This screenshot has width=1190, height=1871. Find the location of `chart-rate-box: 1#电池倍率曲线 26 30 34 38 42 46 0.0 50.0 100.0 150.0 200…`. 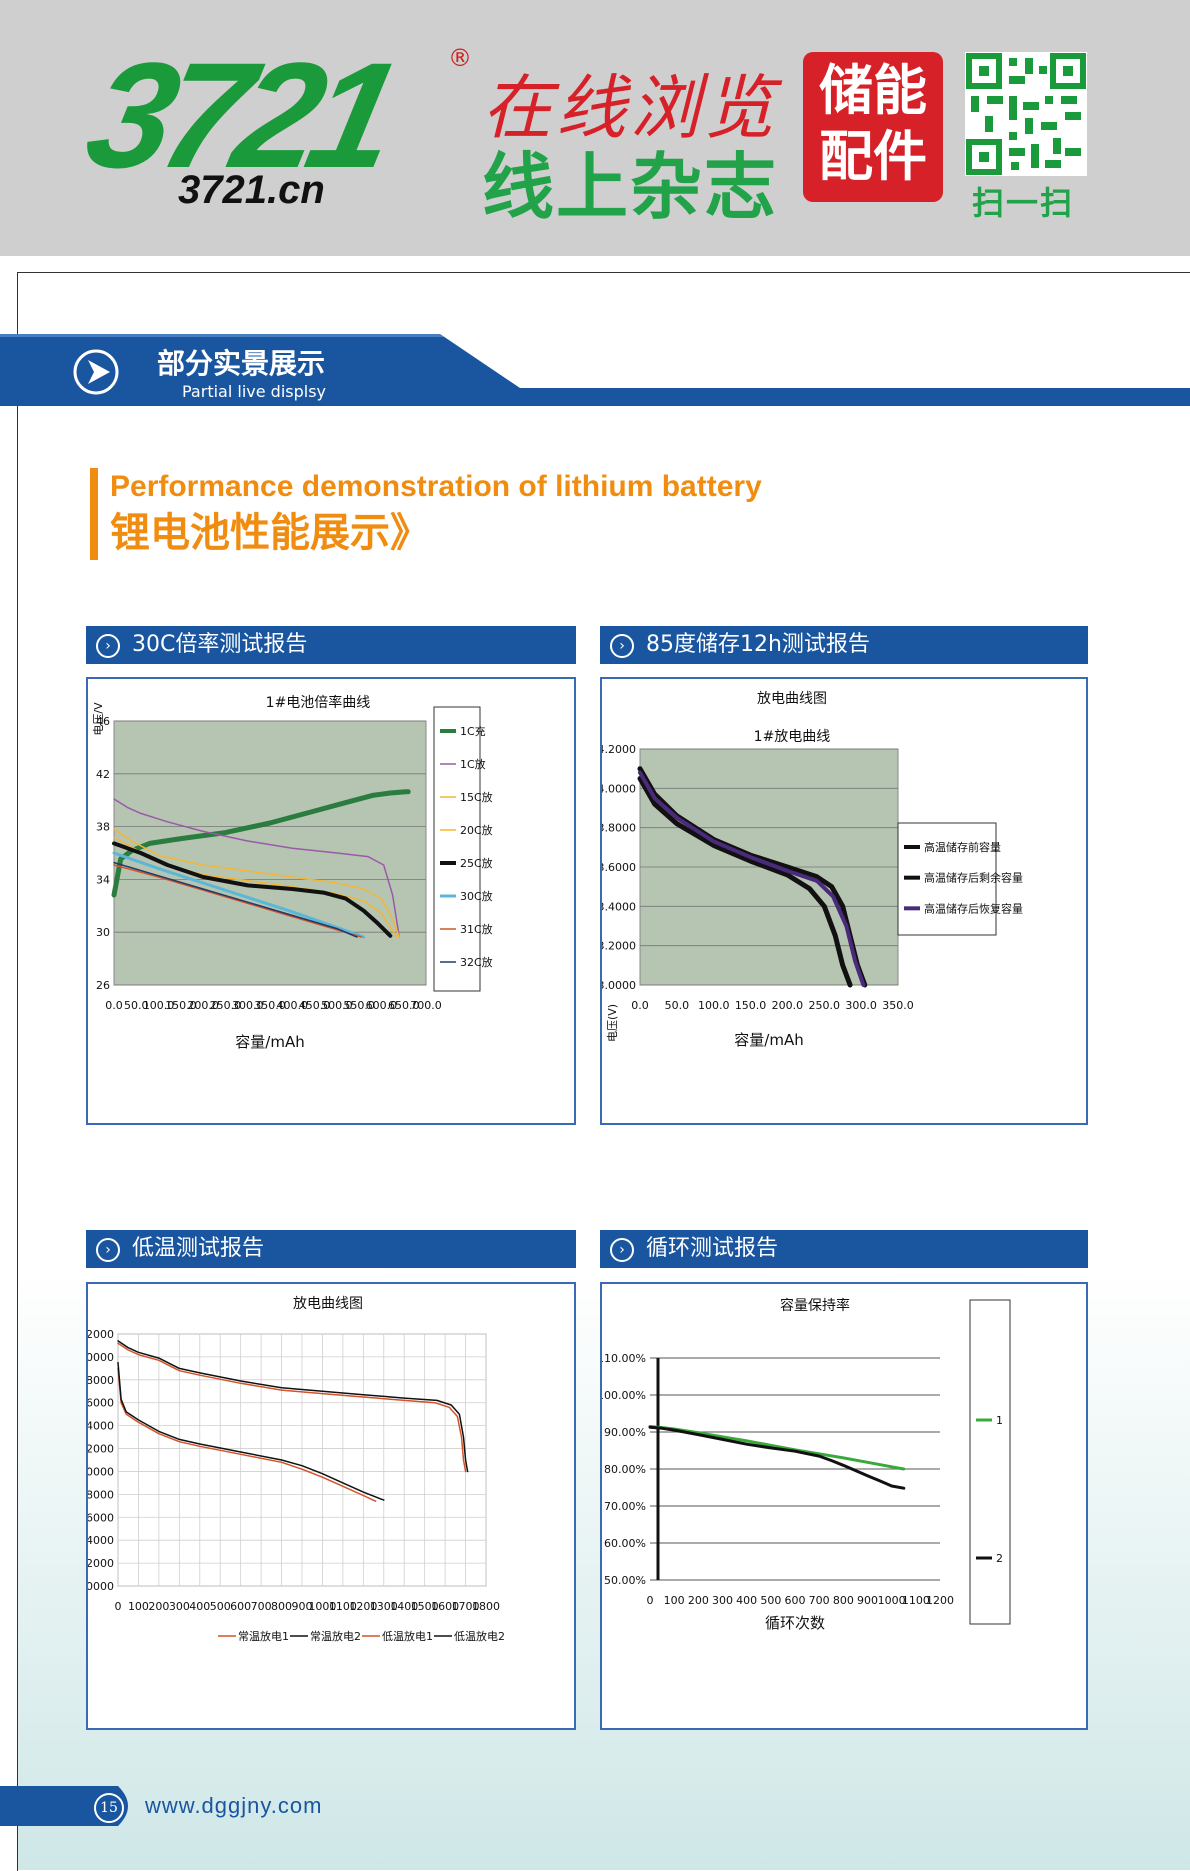

chart-rate-box: 1#电池倍率曲线 26 30 34 38 42 46 0.0 50.0 100.0 150.0 200… is located at coordinates (331, 901).